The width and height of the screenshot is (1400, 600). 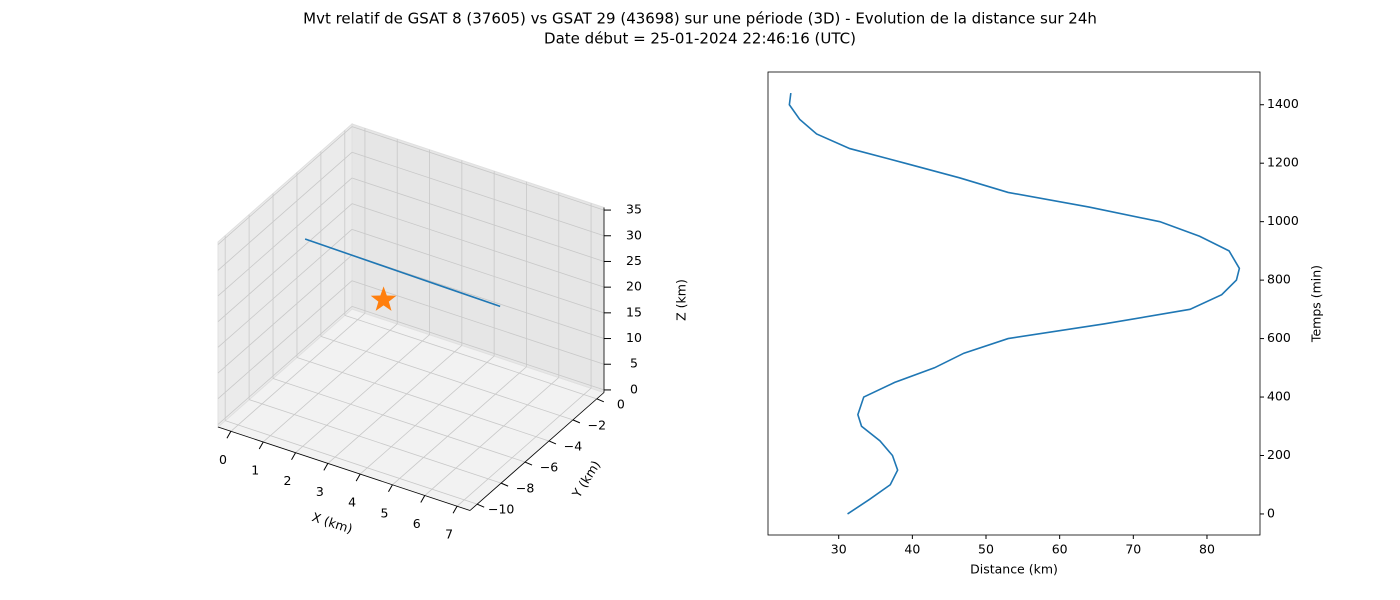 I want to click on x-tick-label: 40, so click(x=912, y=549).